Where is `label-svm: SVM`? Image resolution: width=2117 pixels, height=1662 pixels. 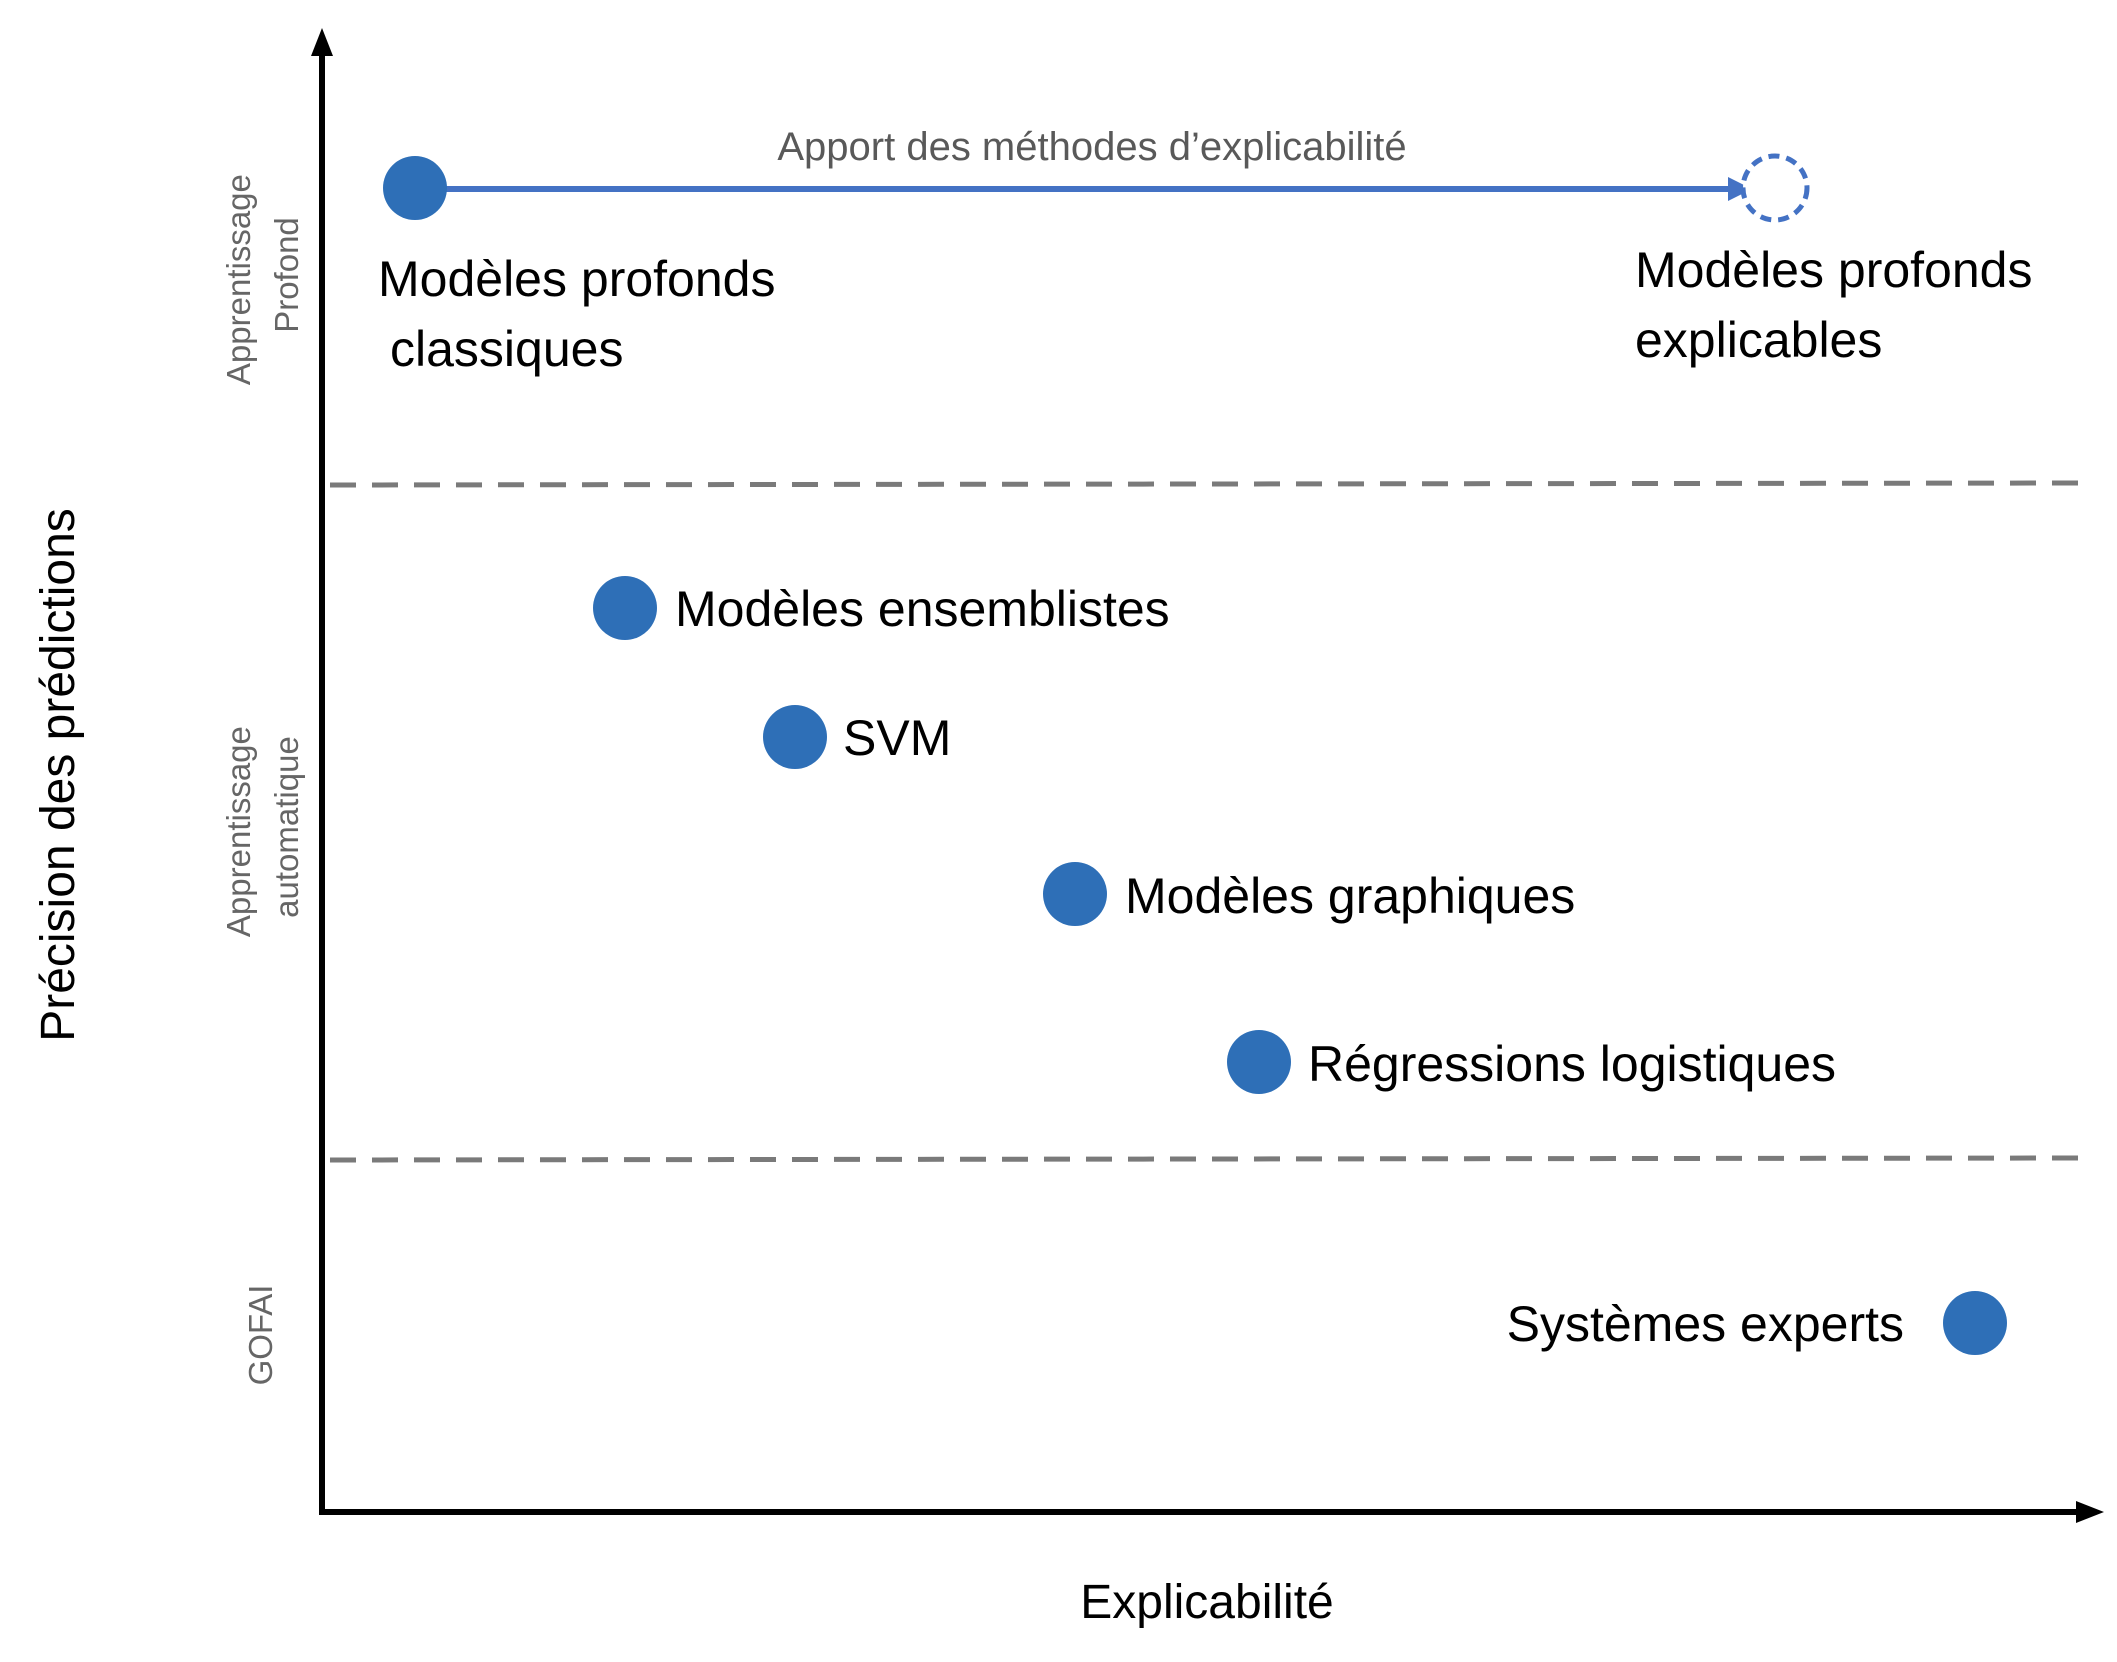 label-svm: SVM is located at coordinates (897, 738).